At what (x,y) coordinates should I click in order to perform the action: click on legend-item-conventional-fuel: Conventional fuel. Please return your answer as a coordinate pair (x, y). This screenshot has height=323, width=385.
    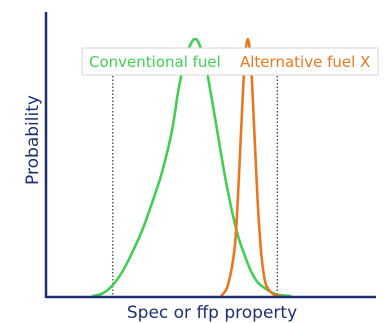
    Looking at the image, I should click on (155, 62).